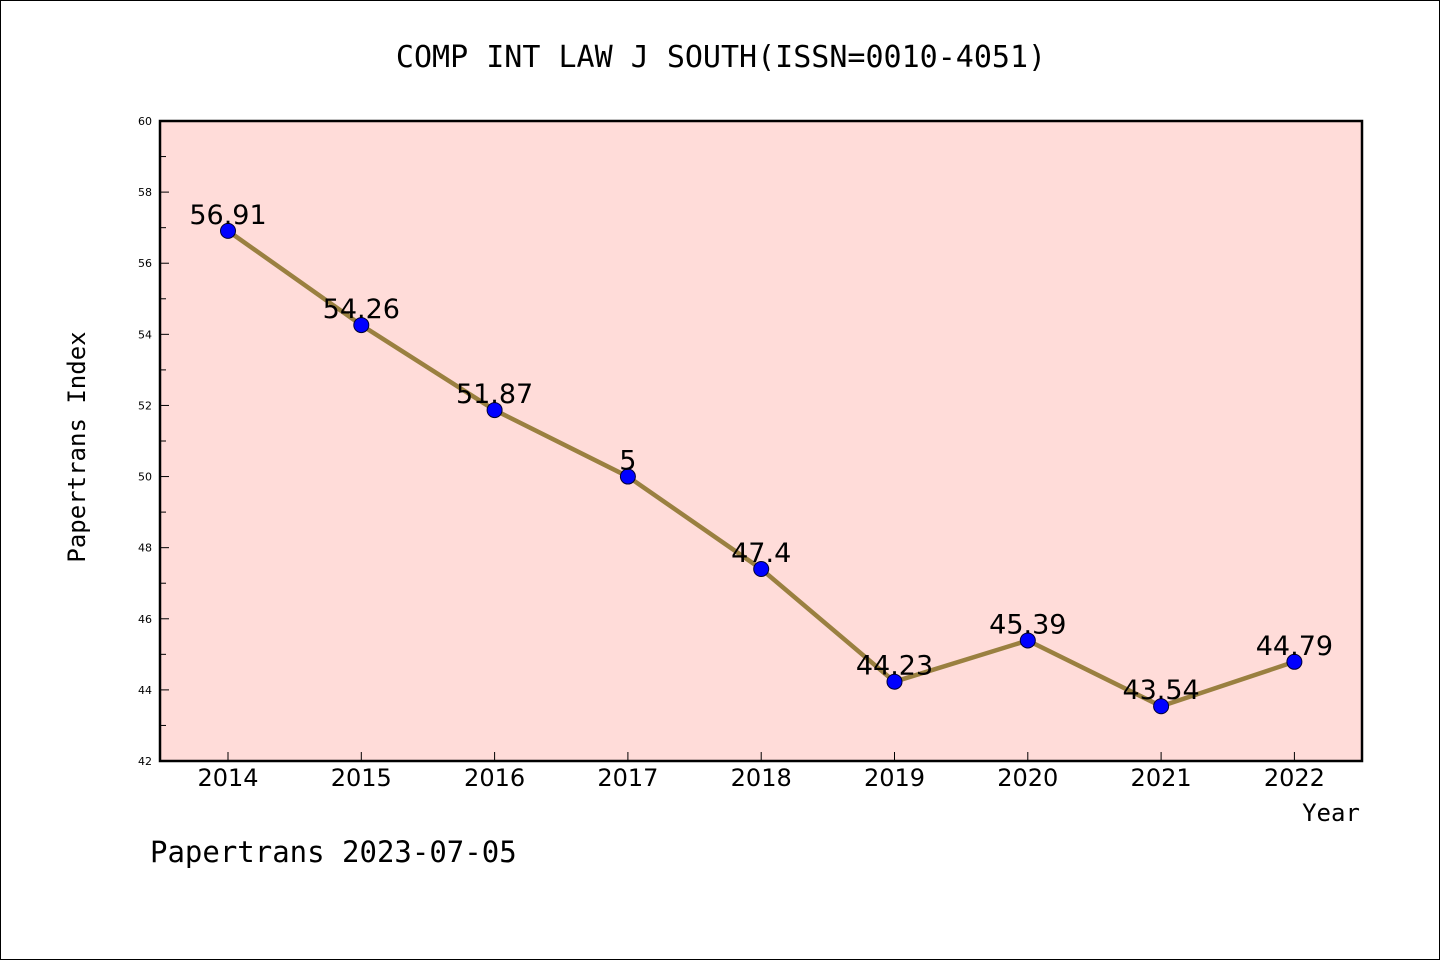 This screenshot has width=1440, height=961. What do you see at coordinates (1160, 690) in the screenshot?
I see `data-label: 43.54` at bounding box center [1160, 690].